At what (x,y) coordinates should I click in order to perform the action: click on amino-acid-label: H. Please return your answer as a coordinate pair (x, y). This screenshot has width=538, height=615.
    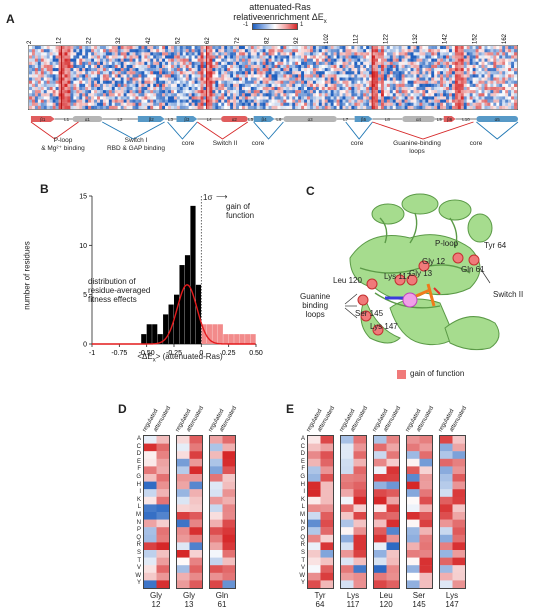
    Looking at the image, I should click on (138, 484).